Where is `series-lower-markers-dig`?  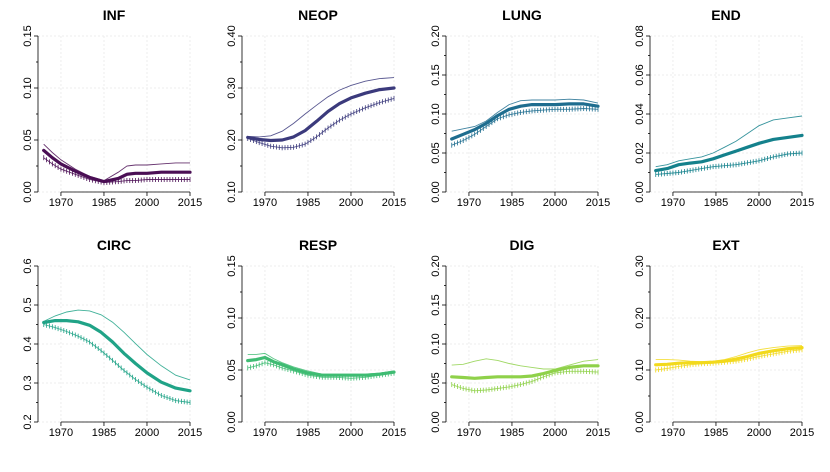
series-lower-markers-dig is located at coordinates (525, 381).